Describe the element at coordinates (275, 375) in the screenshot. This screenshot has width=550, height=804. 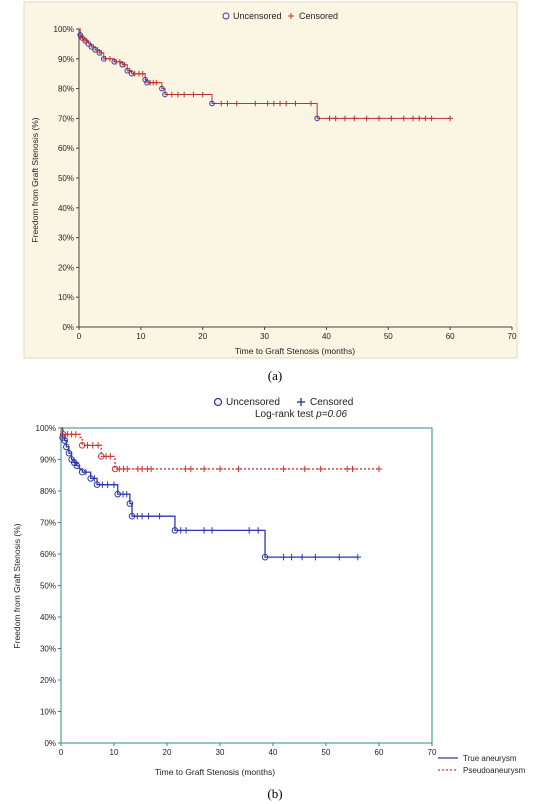
I see `figure-label-a: (a)` at that location.